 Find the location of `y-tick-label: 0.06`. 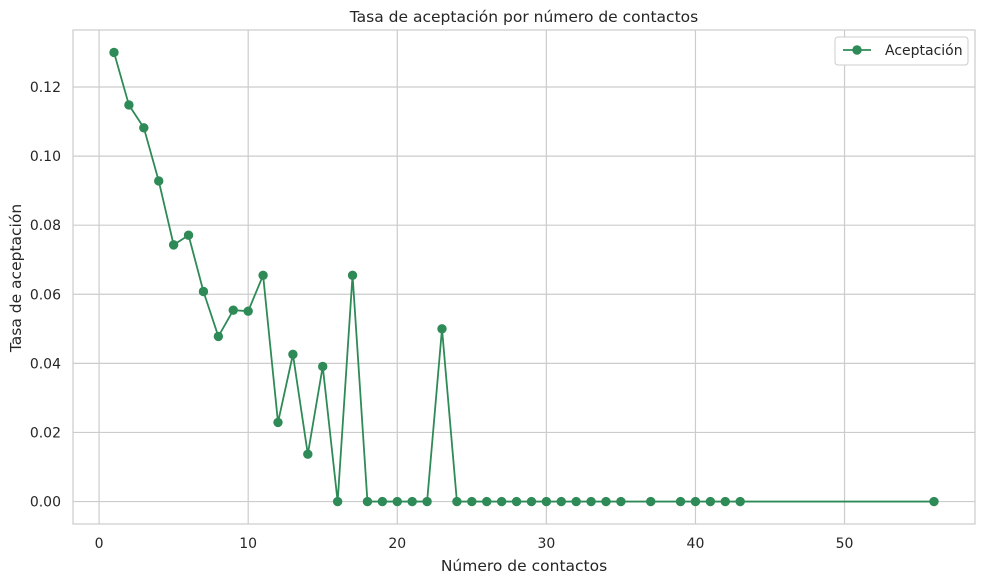

y-tick-label: 0.06 is located at coordinates (45, 295).